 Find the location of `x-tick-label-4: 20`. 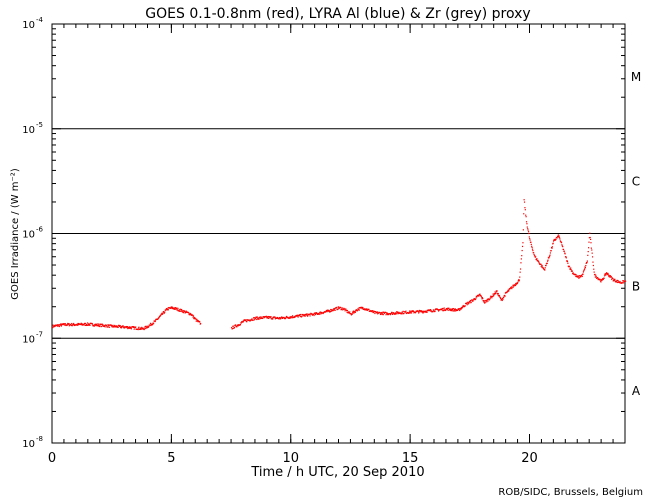

x-tick-label-4: 20 is located at coordinates (529, 458).